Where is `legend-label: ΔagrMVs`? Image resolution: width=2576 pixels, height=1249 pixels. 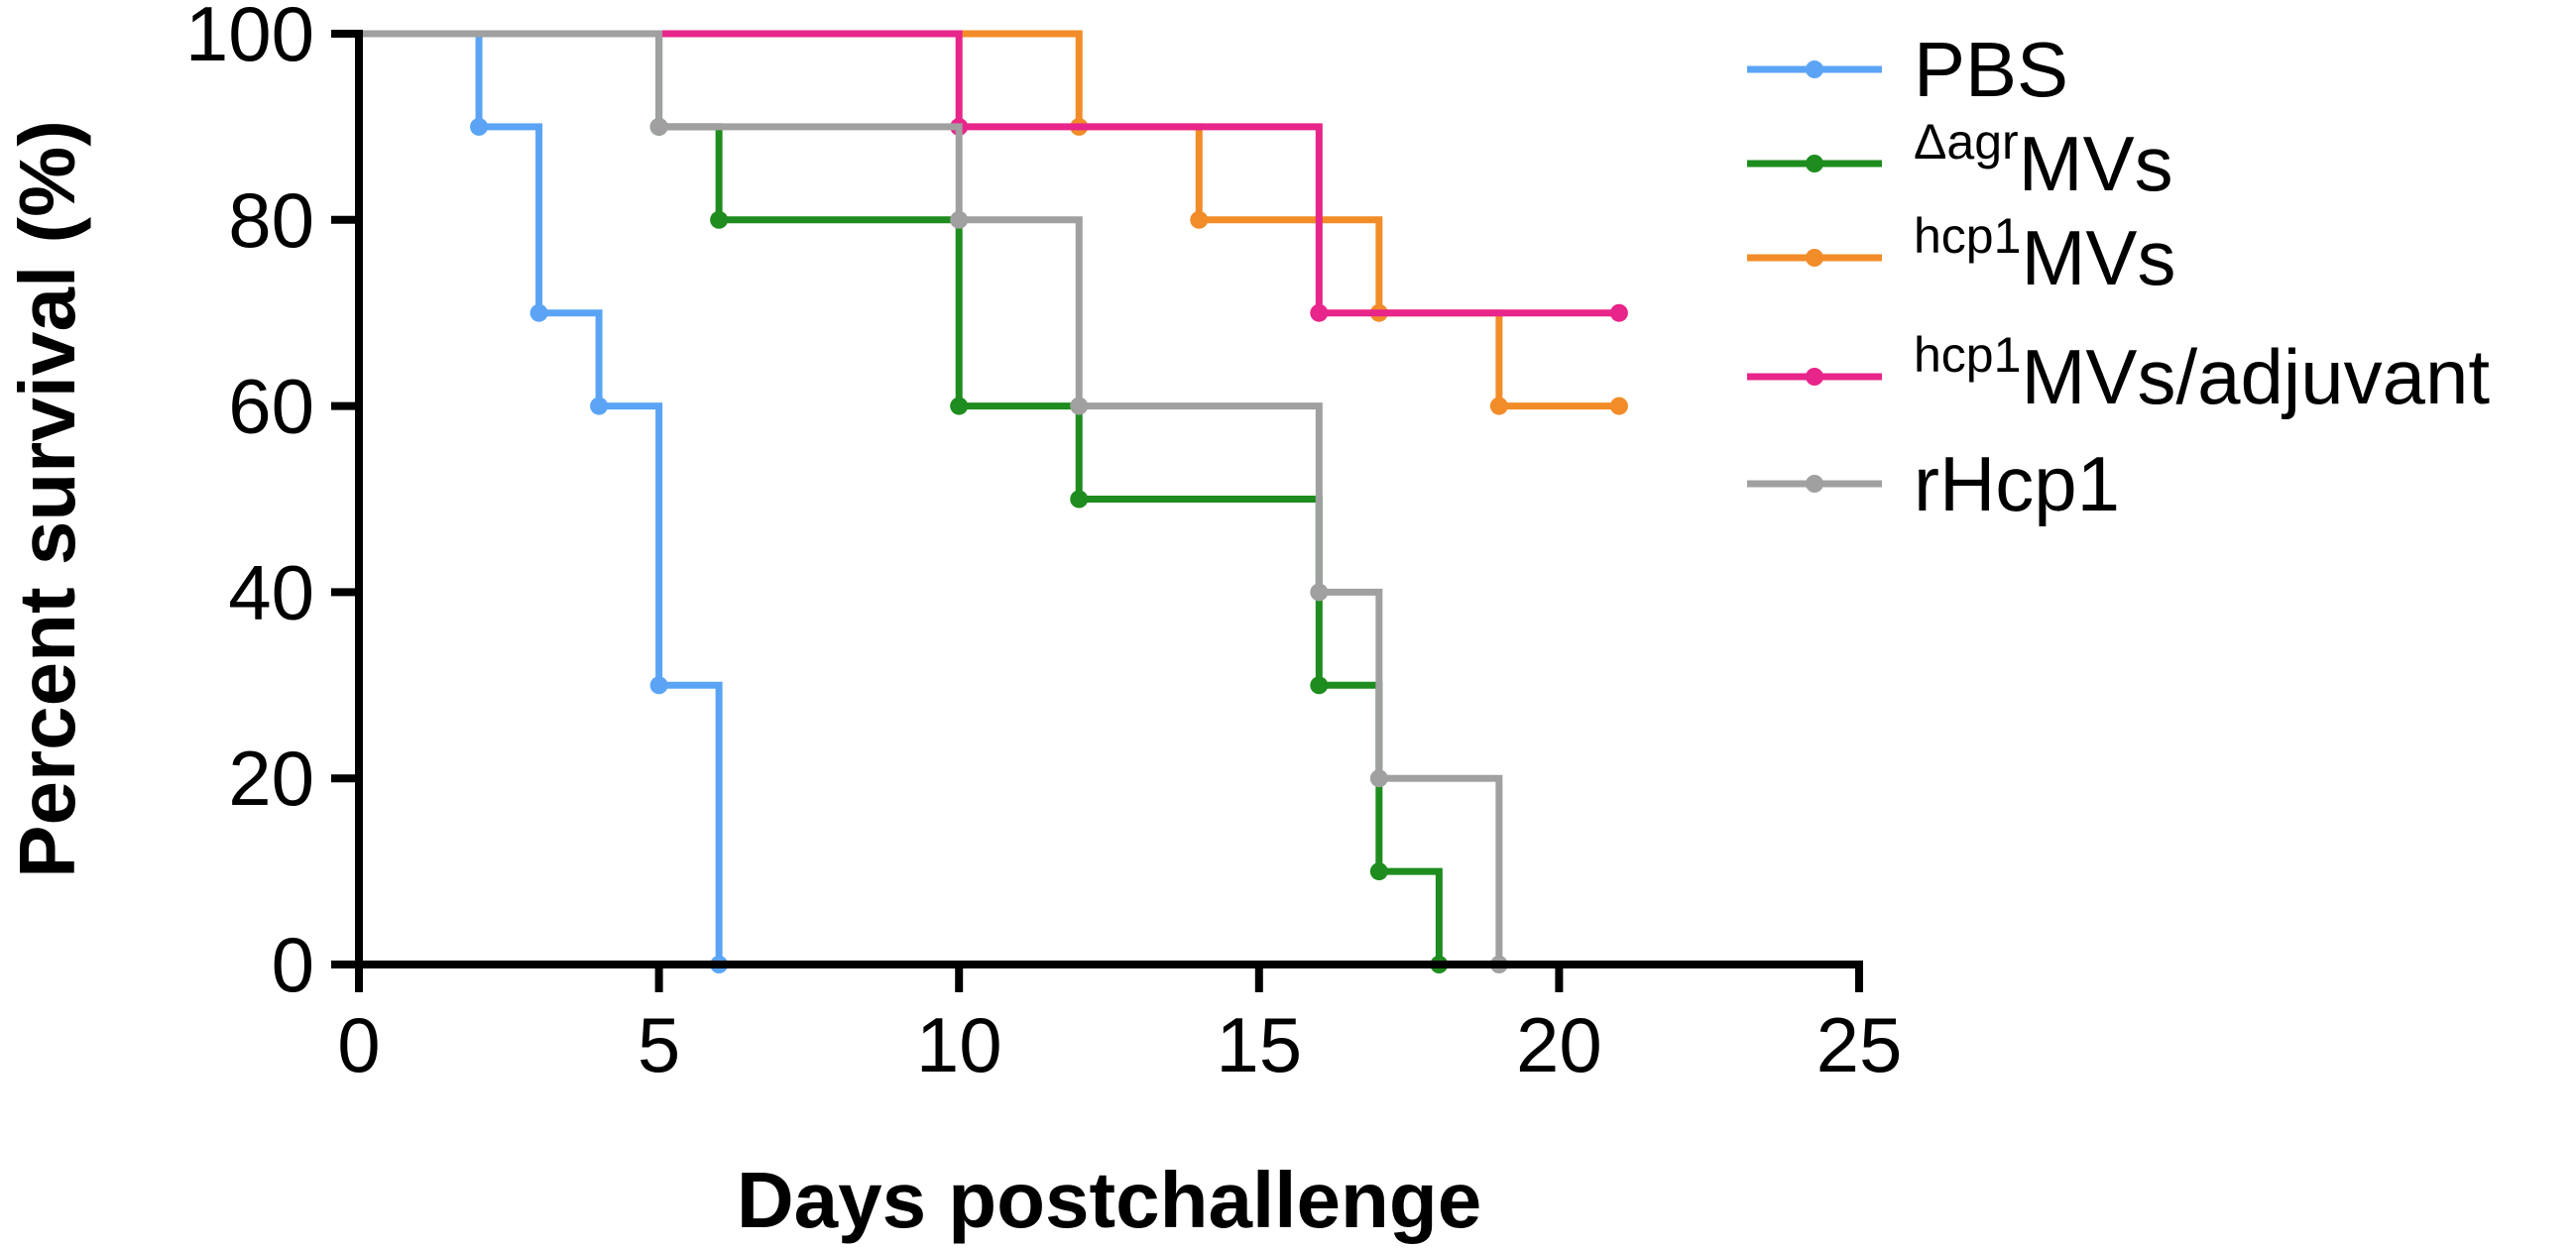 legend-label: ΔagrMVs is located at coordinates (2043, 161).